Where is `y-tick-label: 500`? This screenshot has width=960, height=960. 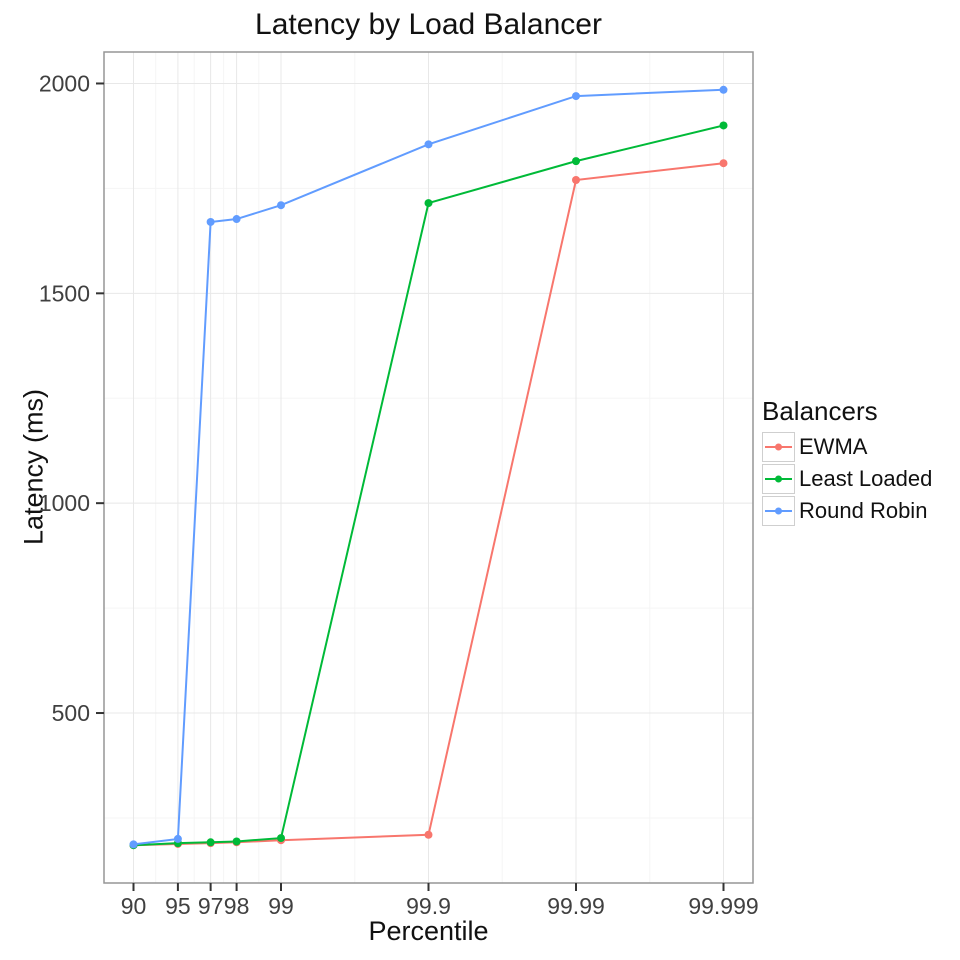 y-tick-label: 500 is located at coordinates (71, 713).